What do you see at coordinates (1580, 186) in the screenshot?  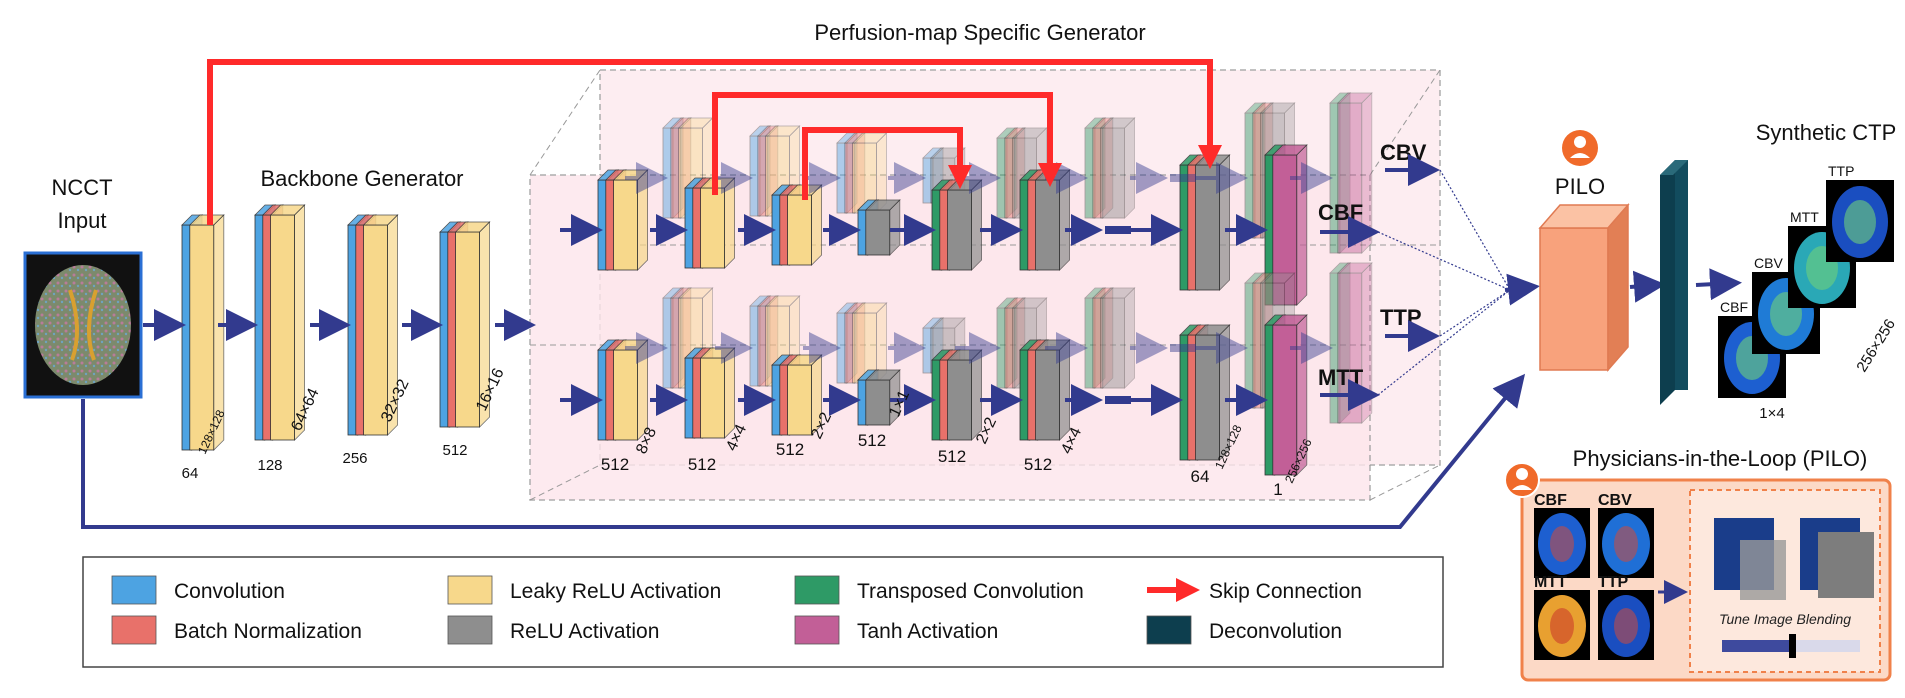 I see `pilo-label: PILO` at bounding box center [1580, 186].